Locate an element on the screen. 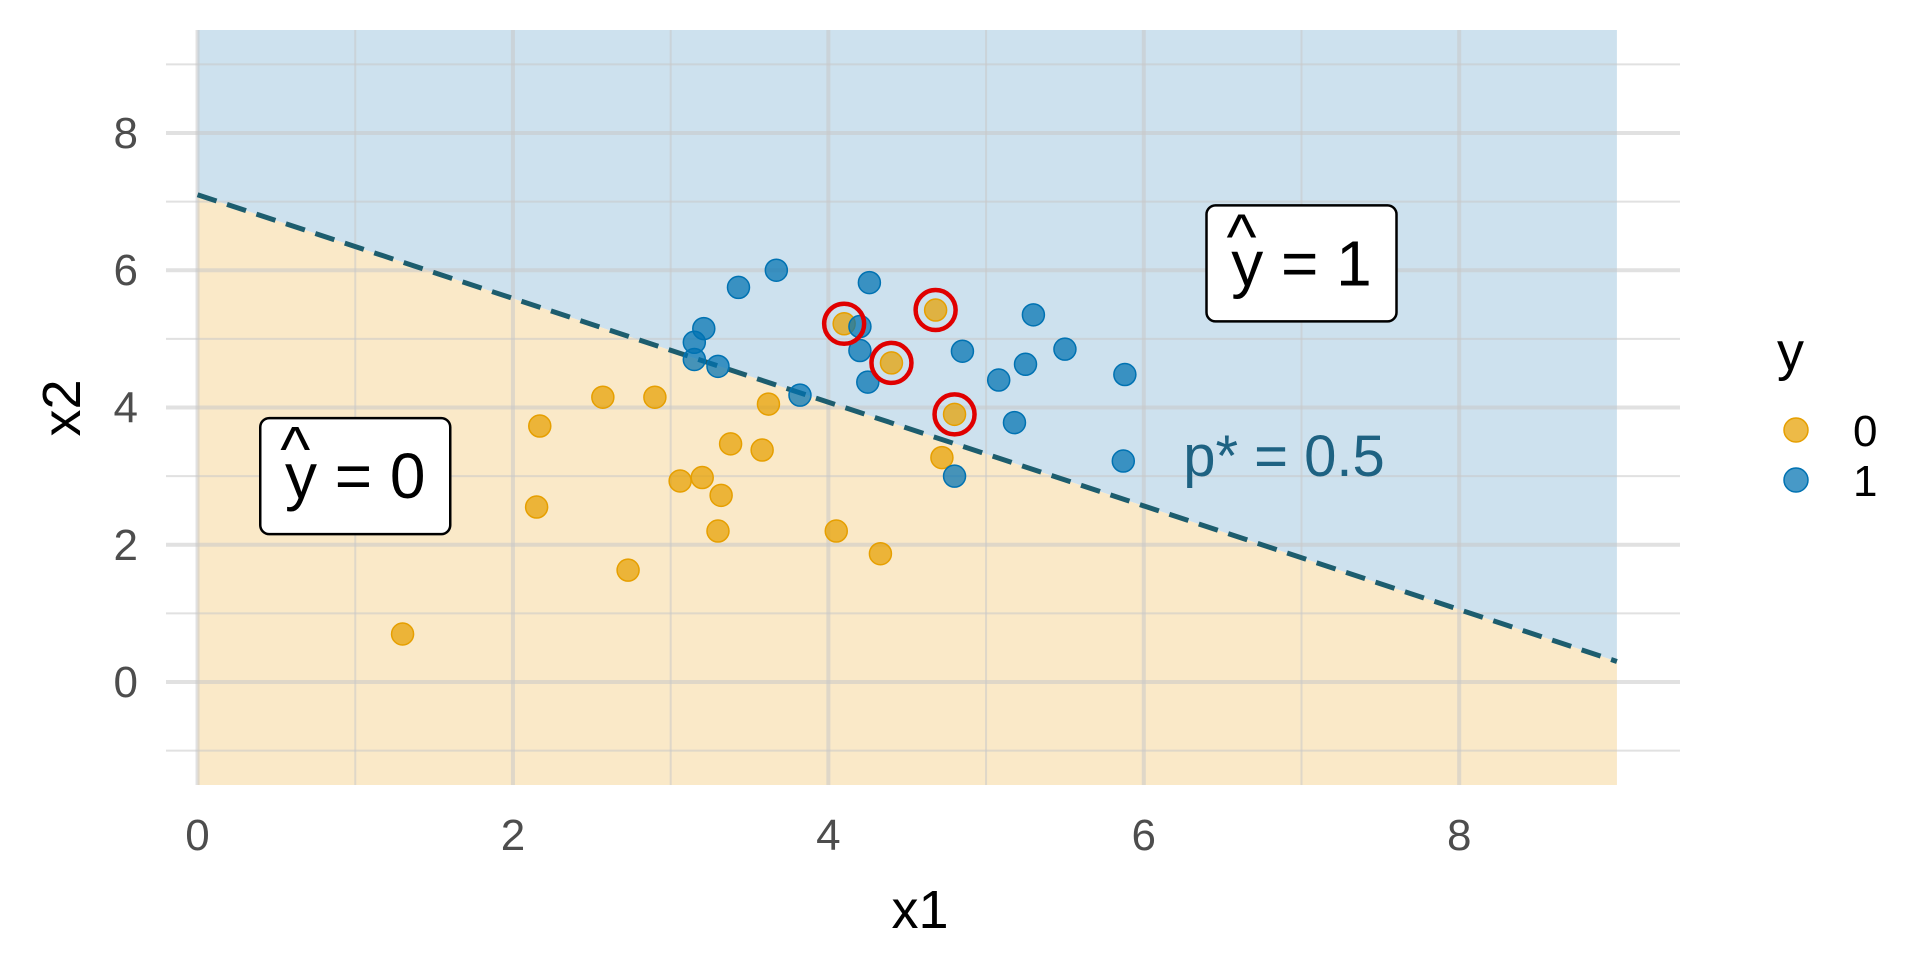 This screenshot has width=1920, height=960. legend-label-0: 0 is located at coordinates (1865, 431).